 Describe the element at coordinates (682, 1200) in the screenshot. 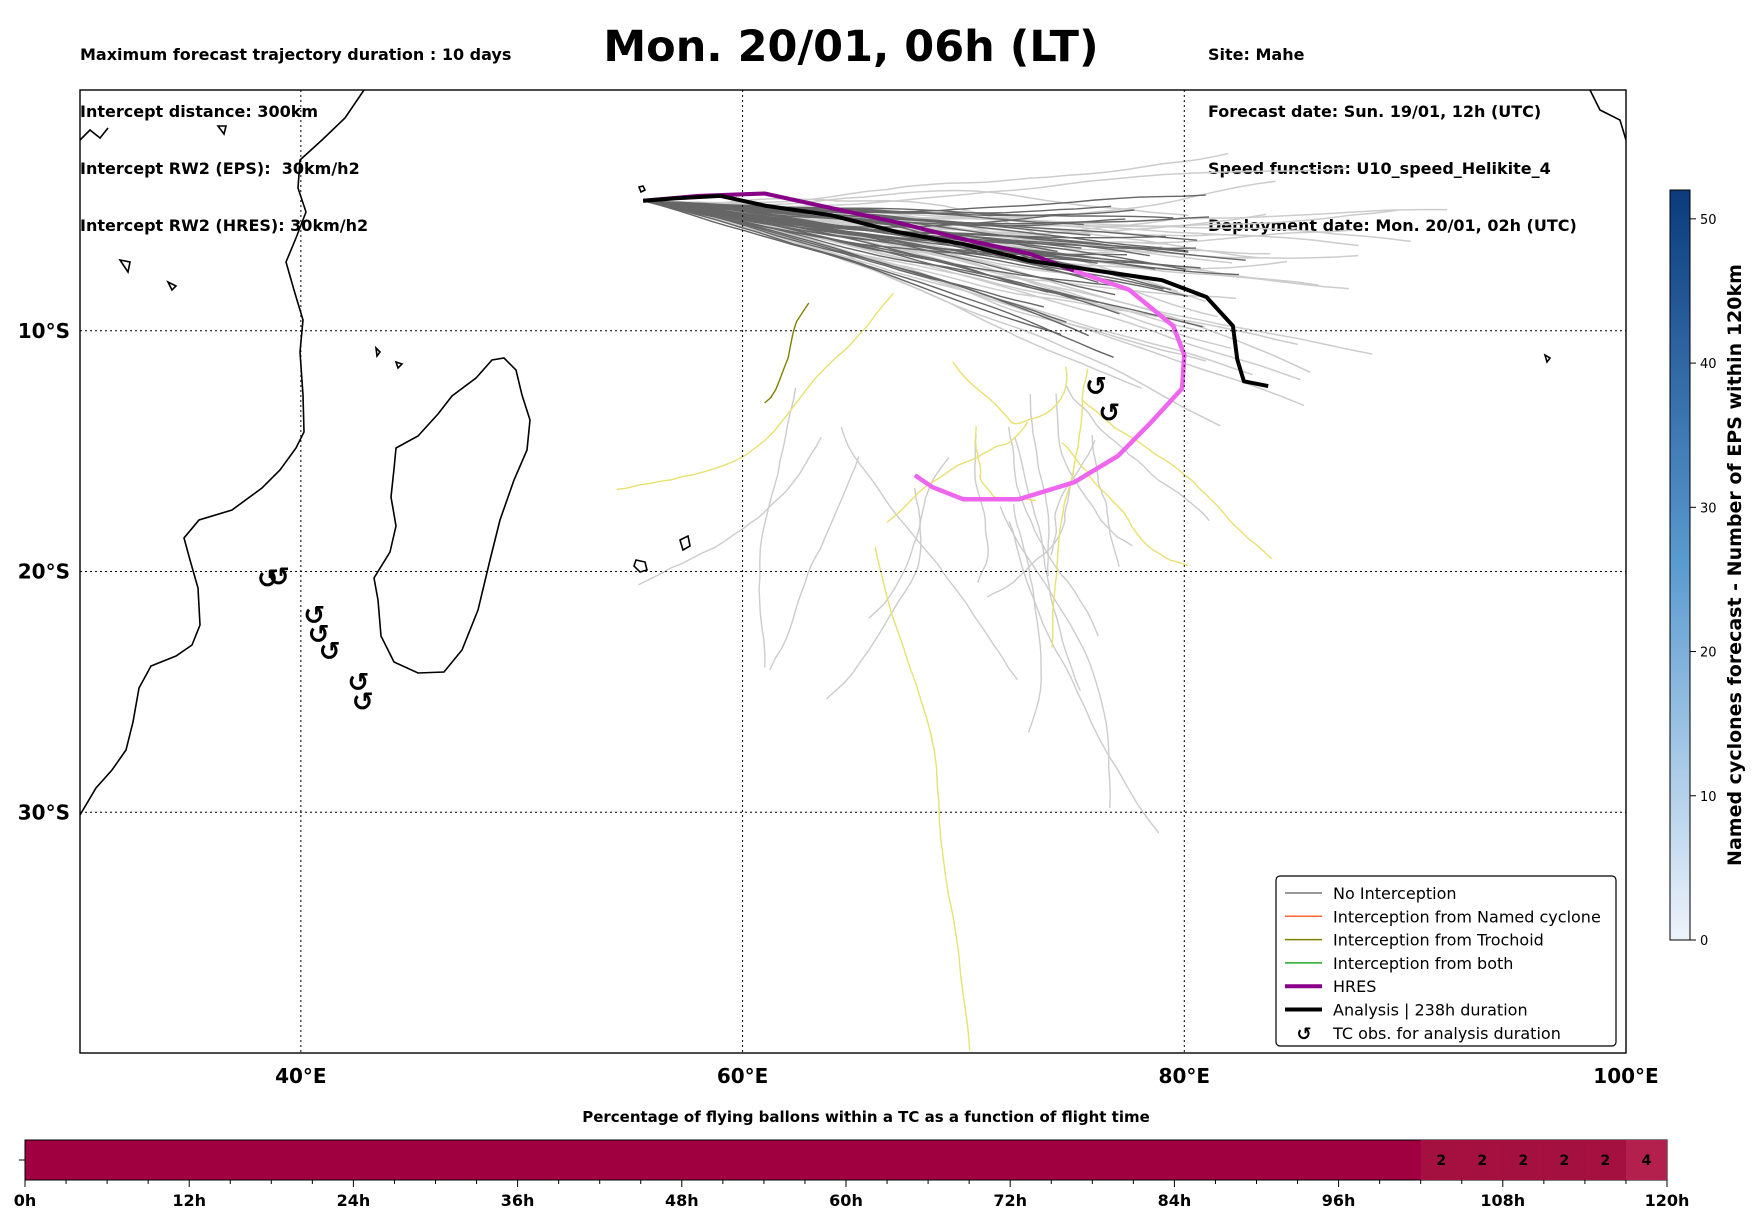

I see `bottom-bar-tick-label: 48h` at that location.